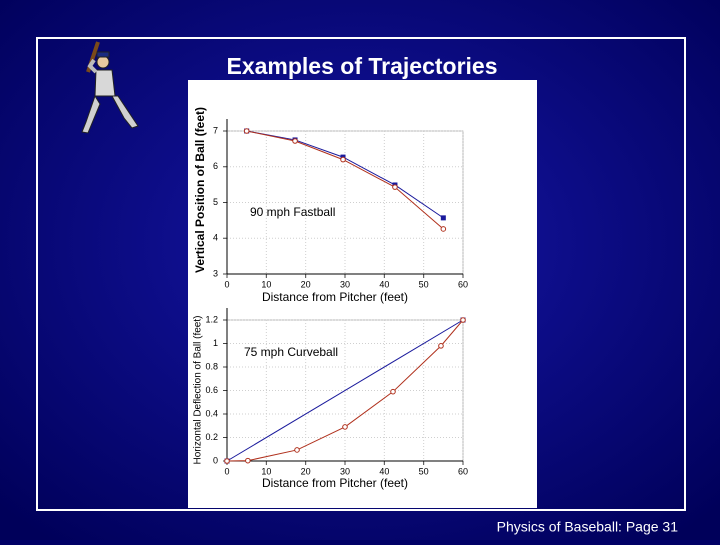 Image resolution: width=720 pixels, height=545 pixels. I want to click on y-axis-label: Horizontal Deflection of Ball (feet), so click(198, 390).